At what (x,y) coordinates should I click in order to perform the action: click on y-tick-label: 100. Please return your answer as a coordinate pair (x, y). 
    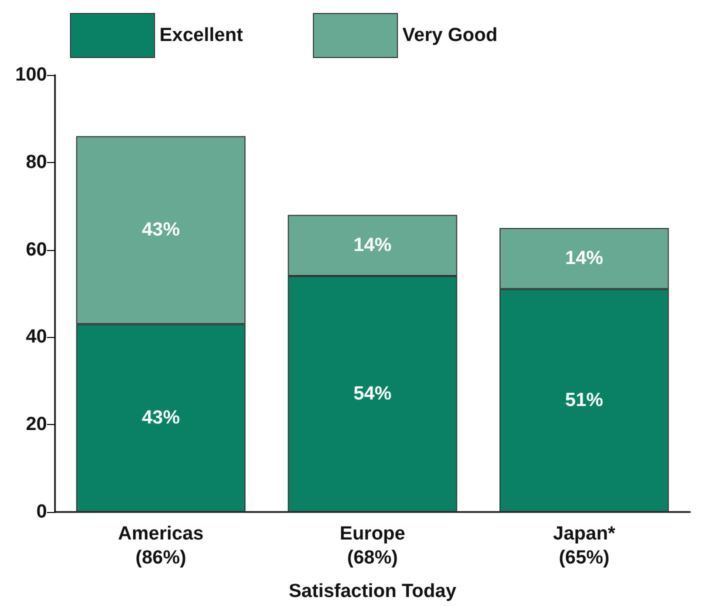
    Looking at the image, I should click on (31, 75).